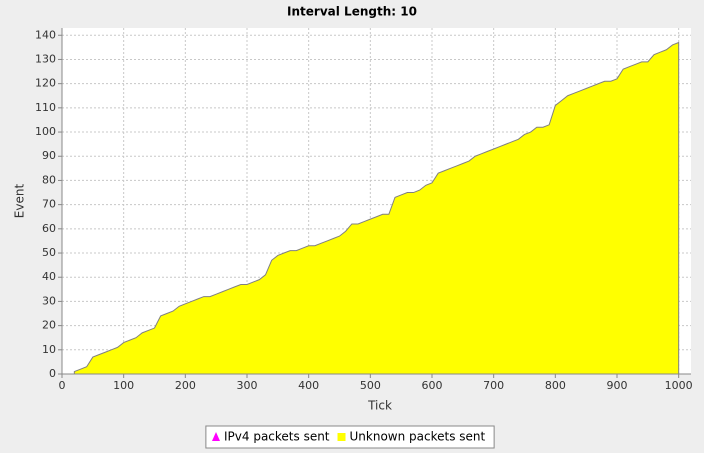 The image size is (704, 453). What do you see at coordinates (45, 58) in the screenshot?
I see `y-tick-label: 130` at bounding box center [45, 58].